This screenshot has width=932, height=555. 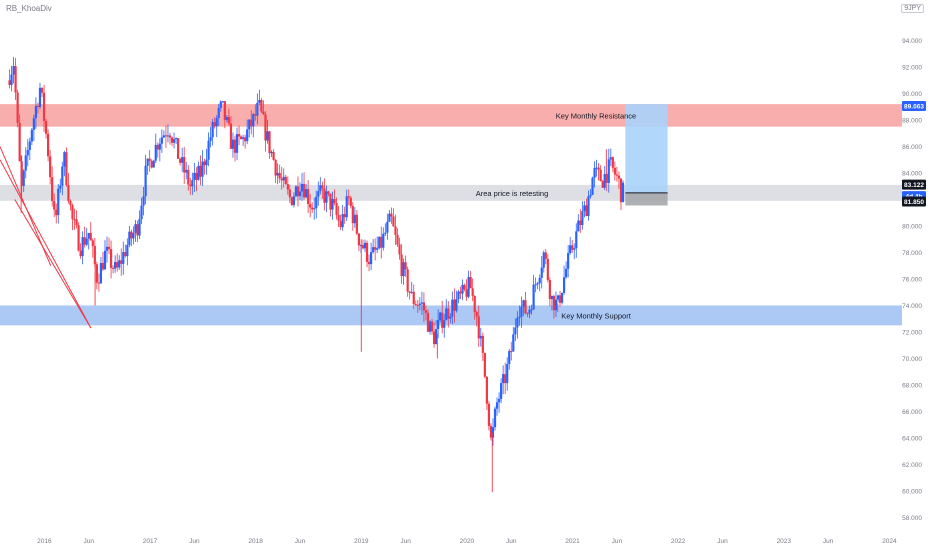 I want to click on time-tick-label: 2022, so click(x=678, y=541).